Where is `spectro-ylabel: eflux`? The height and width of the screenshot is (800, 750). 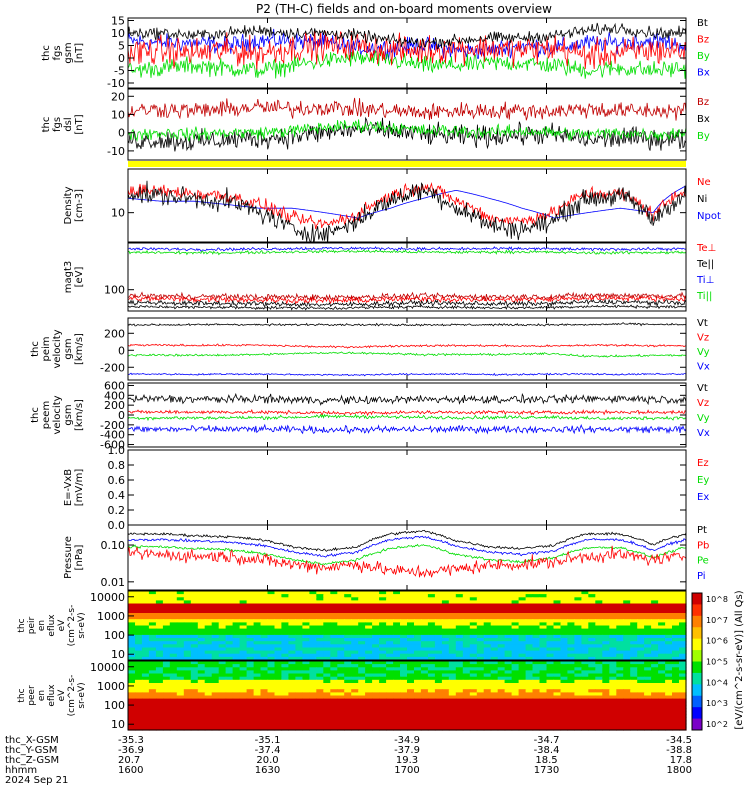 spectro-ylabel: eflux is located at coordinates (52, 695).